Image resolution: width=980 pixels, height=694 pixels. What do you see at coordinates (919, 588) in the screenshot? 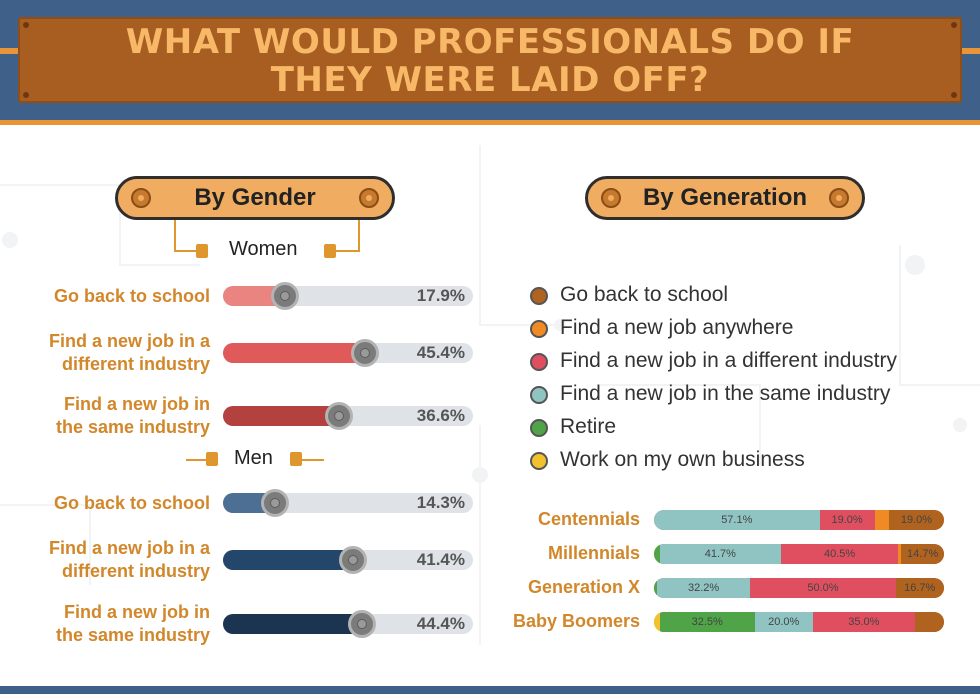
I see `stacked-bar-segment: 16.7%` at bounding box center [919, 588].